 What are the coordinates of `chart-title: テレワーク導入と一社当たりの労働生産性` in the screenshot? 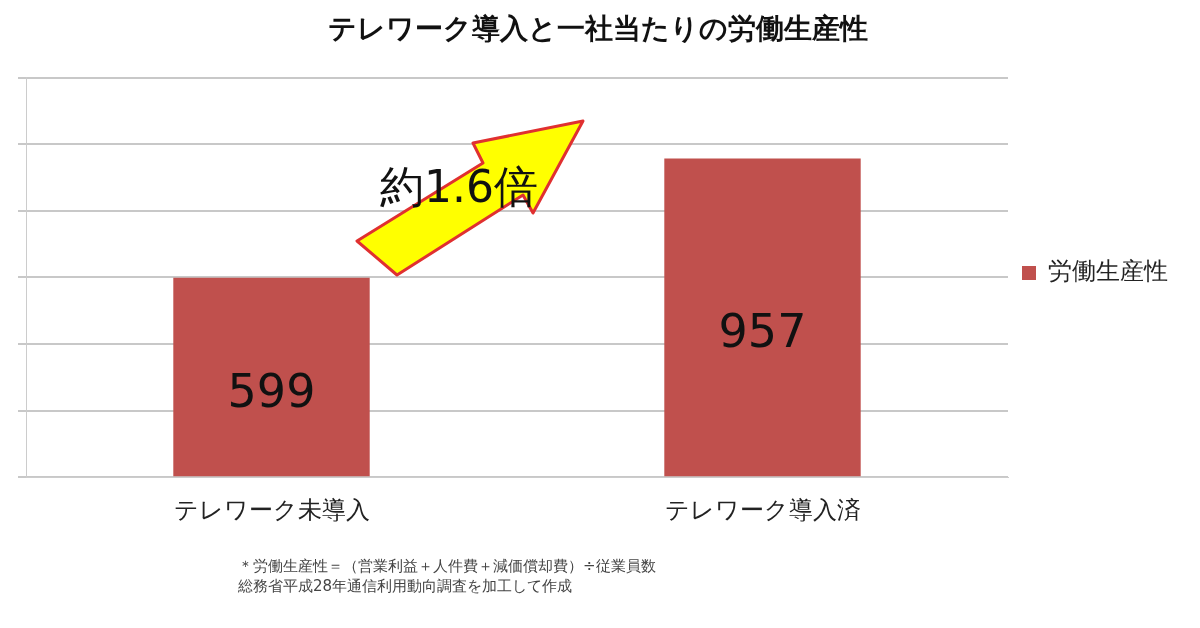 It's located at (598, 29).